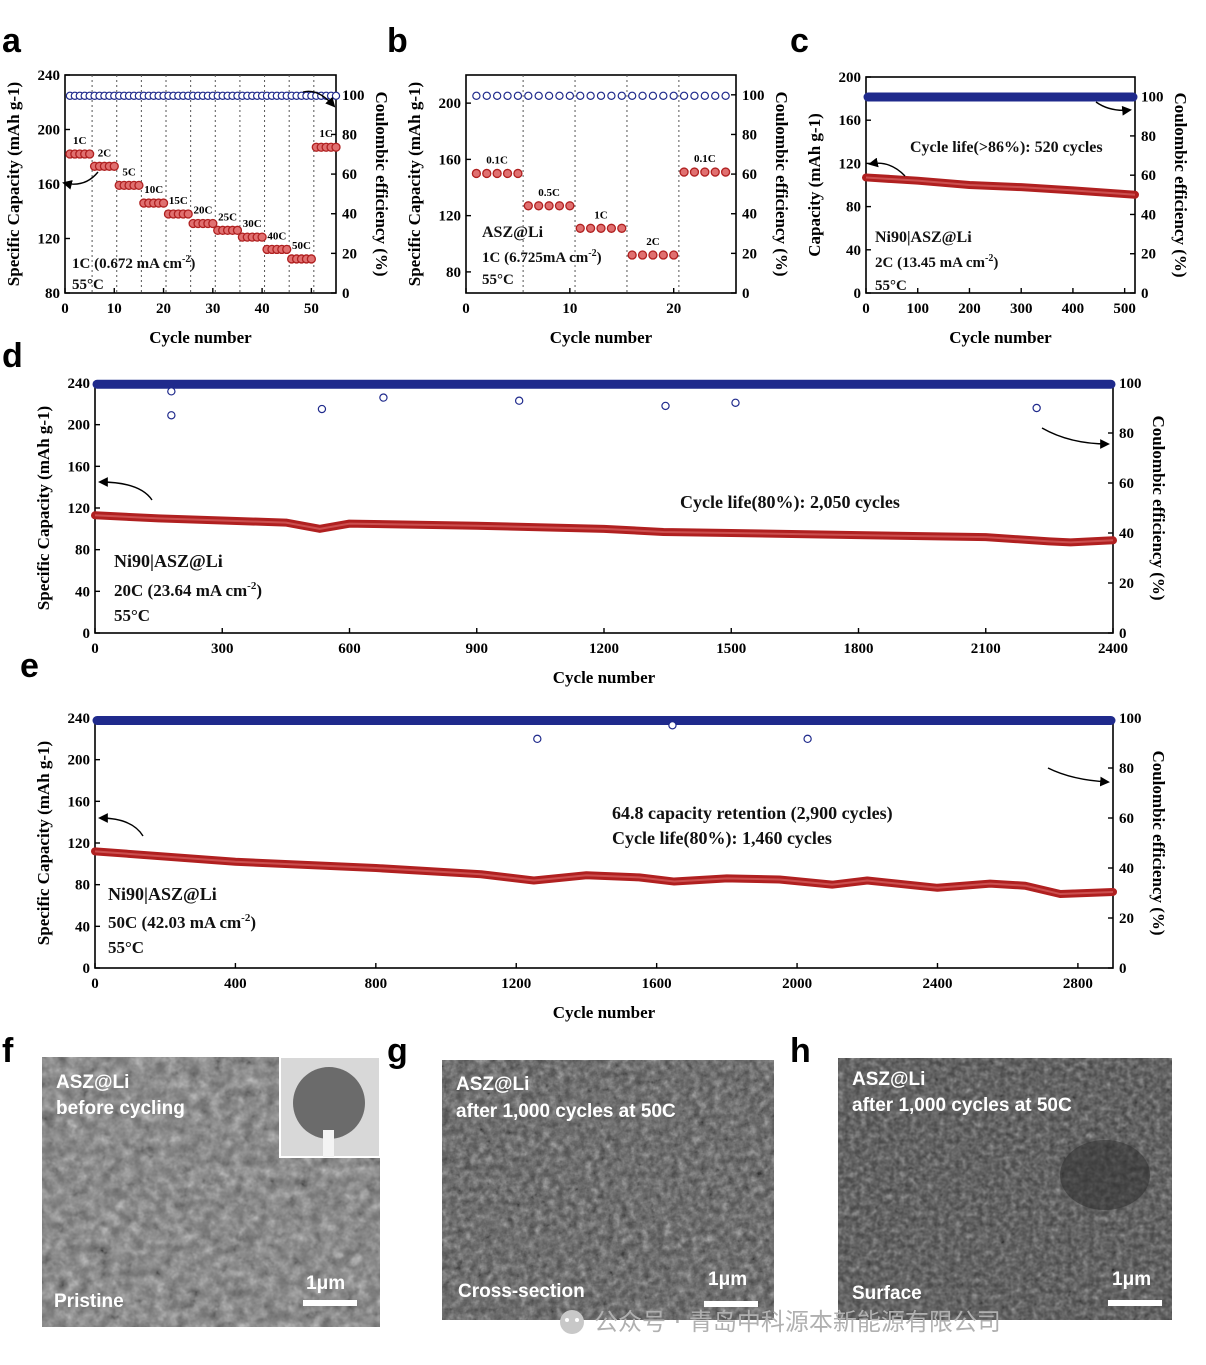 This screenshot has width=1206, height=1365. I want to click on x-tick-label: 20, so click(673, 309).